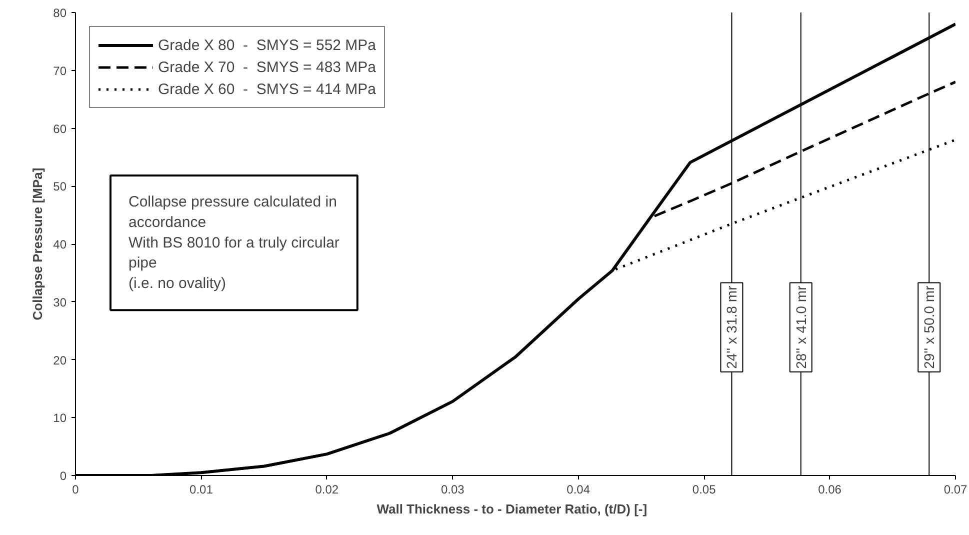 Image resolution: width=969 pixels, height=535 pixels. What do you see at coordinates (60, 418) in the screenshot?
I see `y-tick-label: 10` at bounding box center [60, 418].